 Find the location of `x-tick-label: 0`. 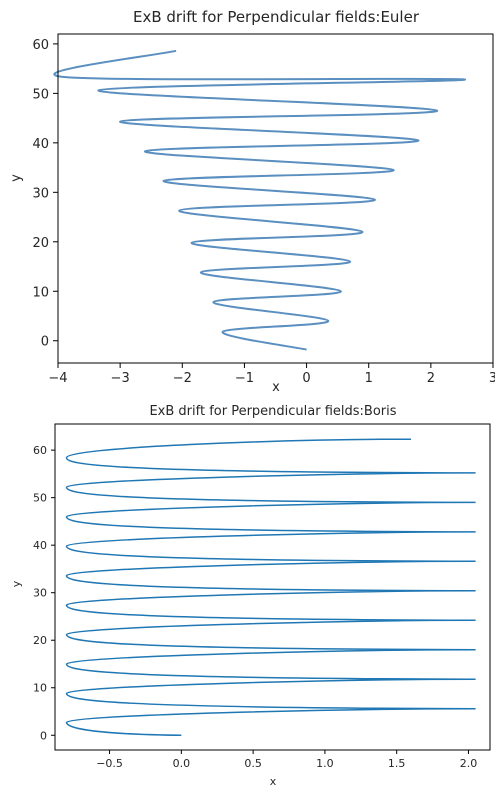

x-tick-label: 0 is located at coordinates (306, 378).